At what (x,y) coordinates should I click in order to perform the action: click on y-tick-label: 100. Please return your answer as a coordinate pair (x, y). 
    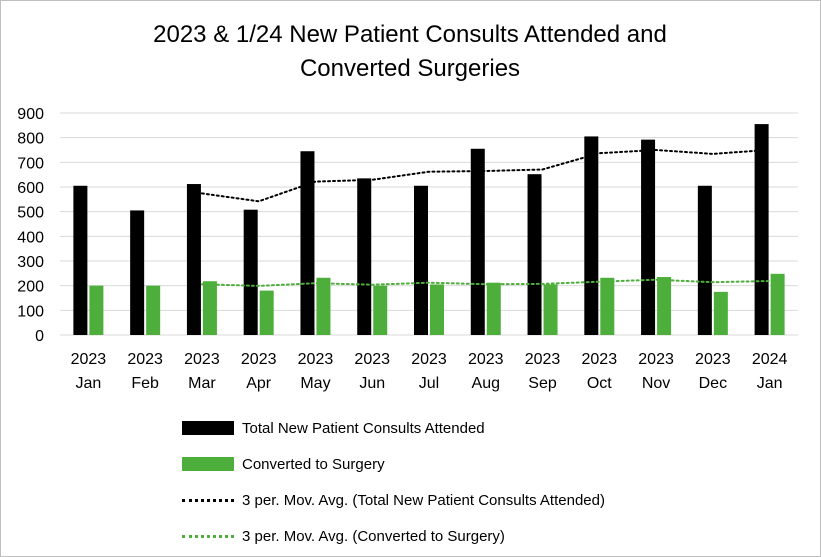
    Looking at the image, I should click on (30, 311).